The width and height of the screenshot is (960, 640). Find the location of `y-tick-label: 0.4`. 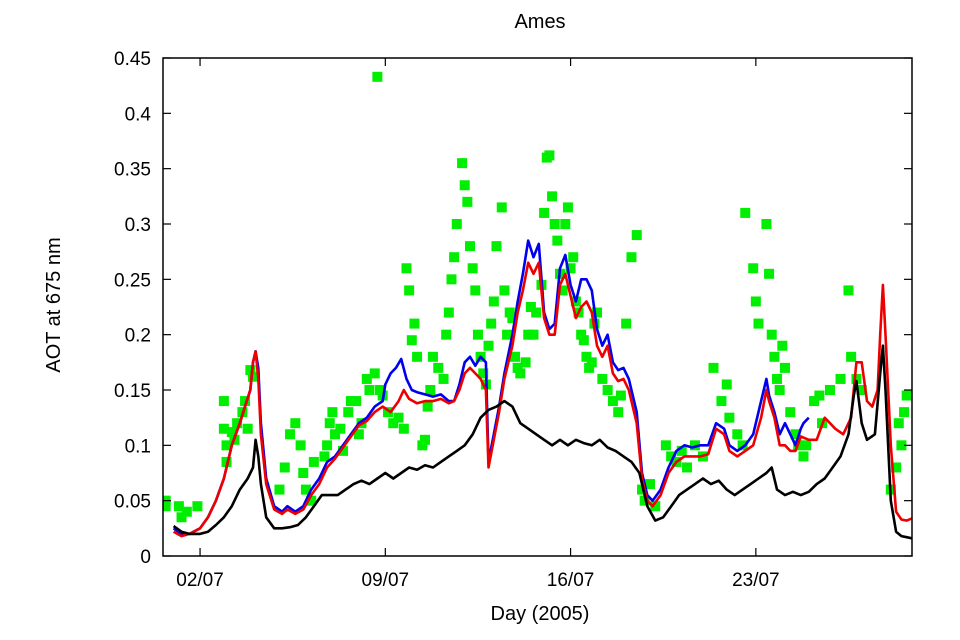

y-tick-label: 0.4 is located at coordinates (138, 114).